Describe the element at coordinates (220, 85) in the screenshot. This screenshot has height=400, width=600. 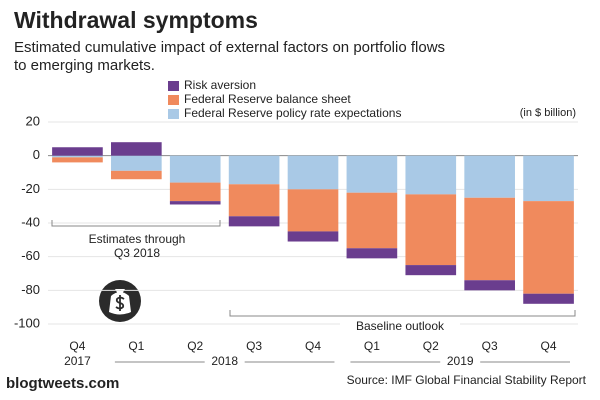
I see `legend-label: Risk aversion` at that location.